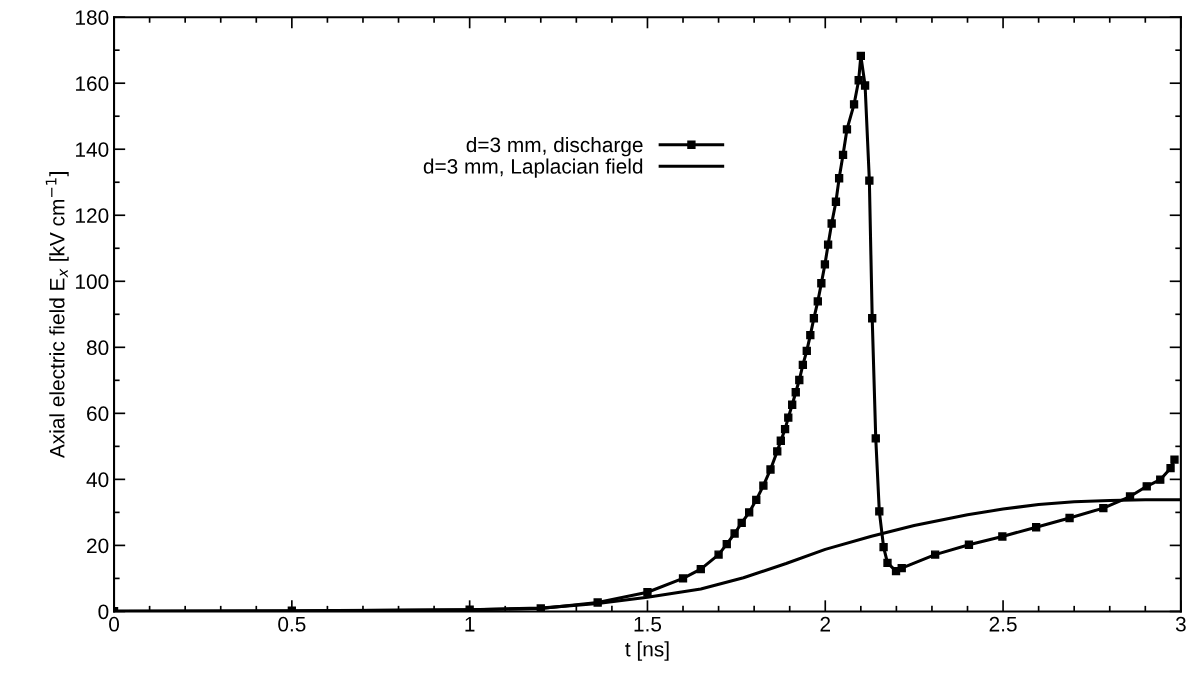 Image resolution: width=1188 pixels, height=687 pixels. Describe the element at coordinates (103, 612) in the screenshot. I see `y-tick-label: 0` at that location.